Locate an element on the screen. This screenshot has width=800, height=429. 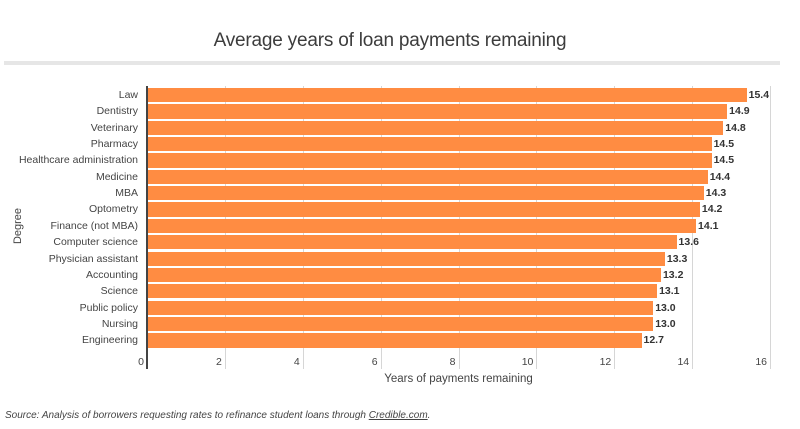
category-label: Finance (not MBA) is located at coordinates (94, 225).